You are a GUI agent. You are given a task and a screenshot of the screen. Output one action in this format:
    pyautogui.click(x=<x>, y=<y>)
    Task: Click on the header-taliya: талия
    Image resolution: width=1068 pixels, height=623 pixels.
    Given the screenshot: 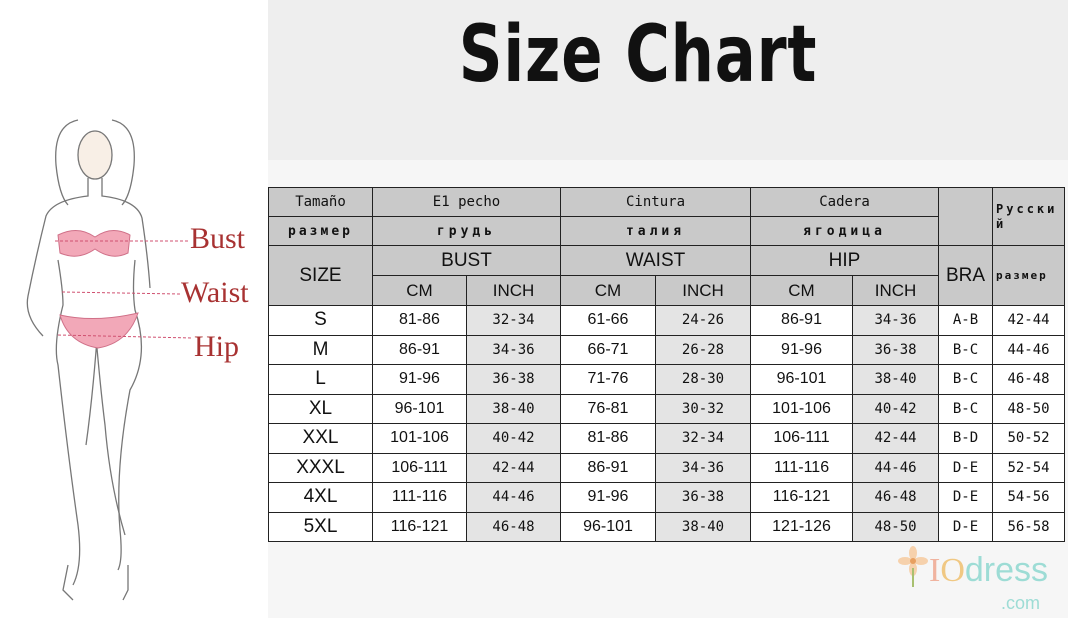 What is the action you would take?
    pyautogui.click(x=655, y=231)
    